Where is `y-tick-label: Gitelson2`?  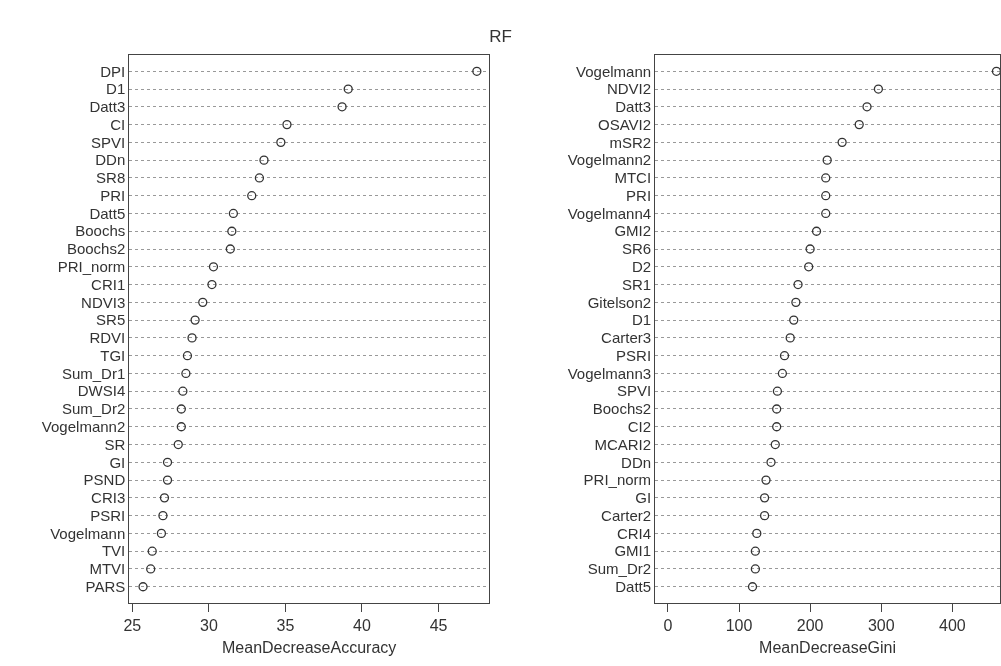
y-tick-label: Gitelson2 is located at coordinates (619, 302).